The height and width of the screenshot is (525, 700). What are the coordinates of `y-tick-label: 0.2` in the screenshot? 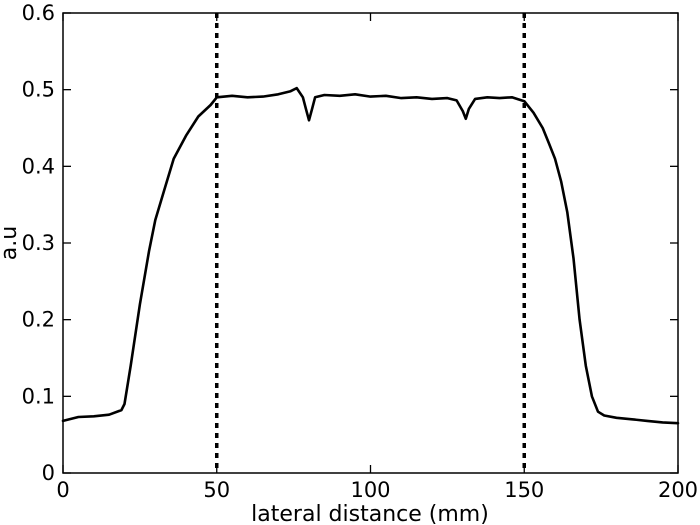 It's located at (38, 320).